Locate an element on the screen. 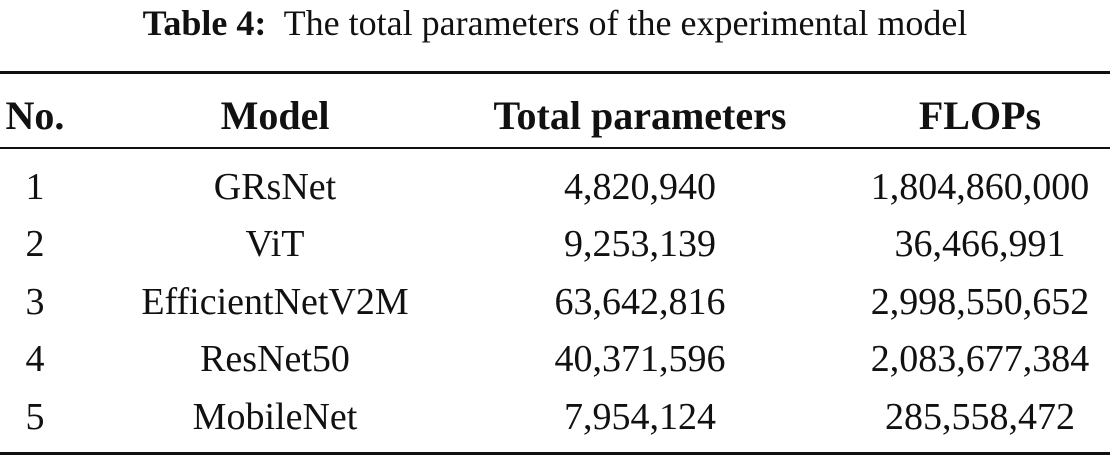 The height and width of the screenshot is (457, 1110). cell-model: ResNet50 is located at coordinates (275, 359).